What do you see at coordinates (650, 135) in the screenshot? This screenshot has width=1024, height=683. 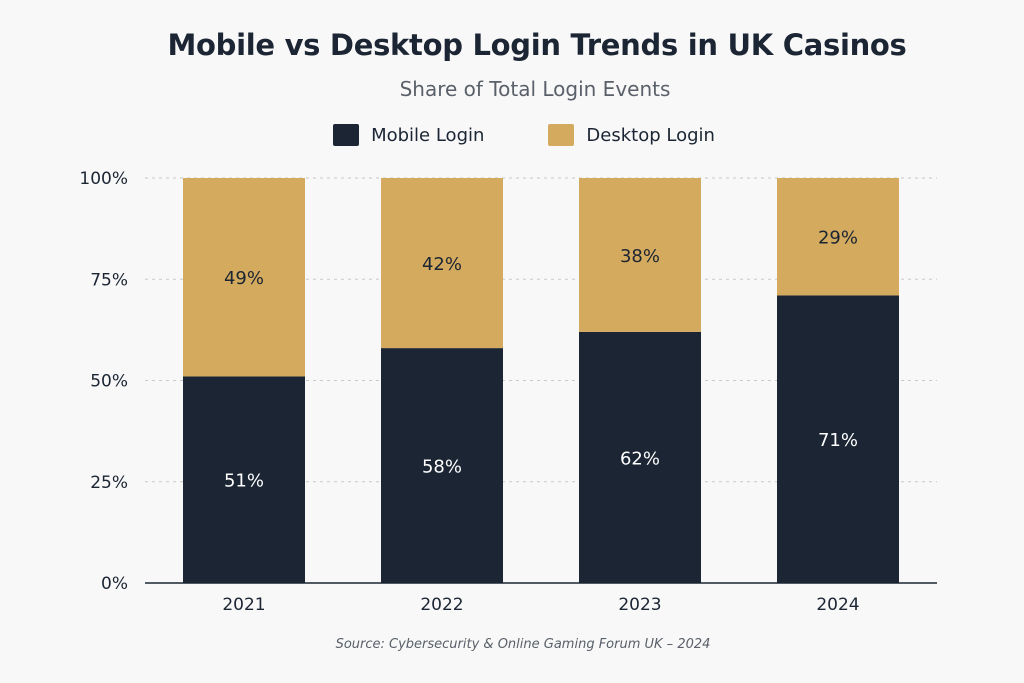 I see `legend-label-desktop: Desktop Login` at bounding box center [650, 135].